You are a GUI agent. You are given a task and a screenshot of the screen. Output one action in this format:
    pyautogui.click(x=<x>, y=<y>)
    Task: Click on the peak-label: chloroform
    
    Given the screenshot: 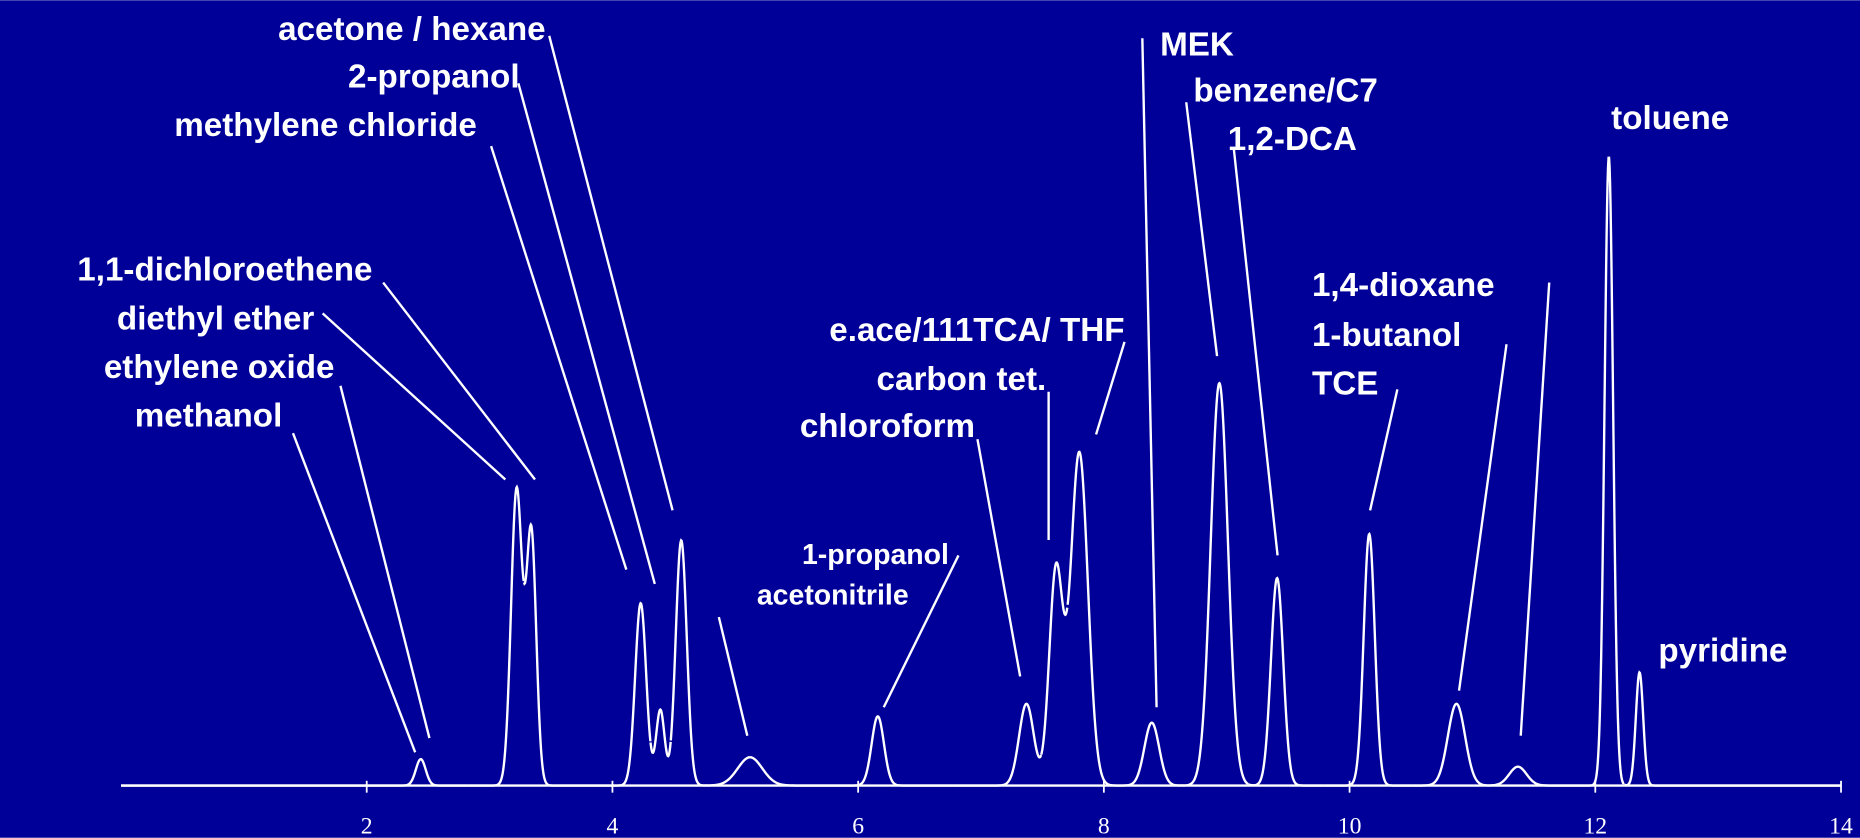 What is the action you would take?
    pyautogui.click(x=887, y=426)
    